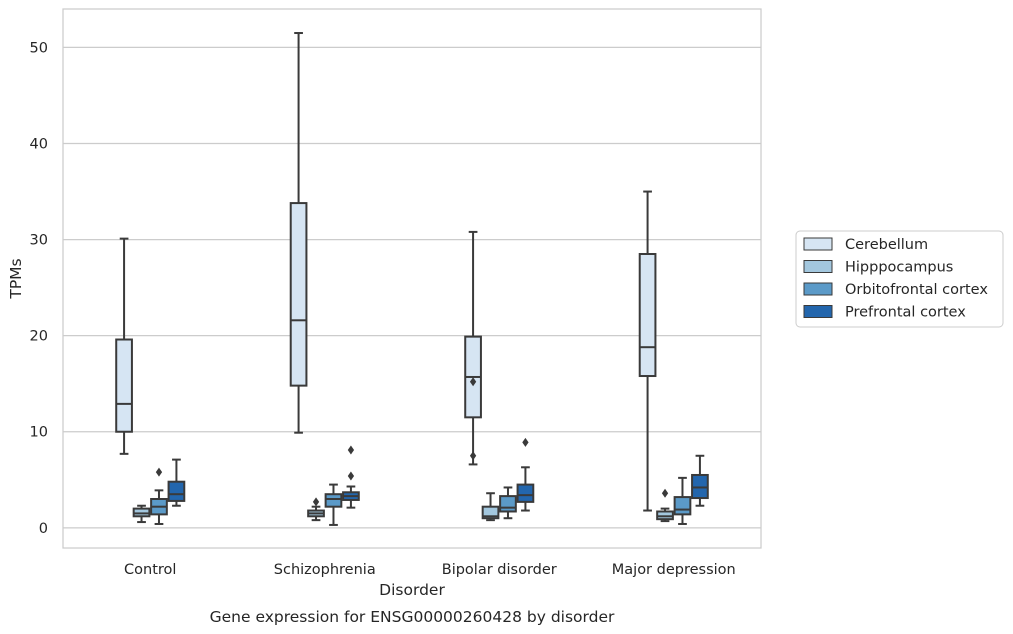  What do you see at coordinates (39, 48) in the screenshot?
I see `y-tick-label: 50` at bounding box center [39, 48].